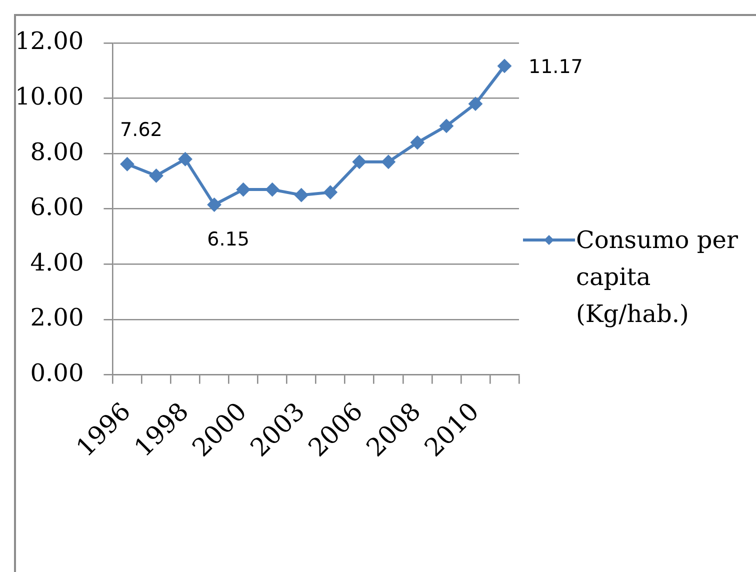 The height and width of the screenshot is (572, 756). I want to click on y-tick-label: 4.00, so click(57, 262).